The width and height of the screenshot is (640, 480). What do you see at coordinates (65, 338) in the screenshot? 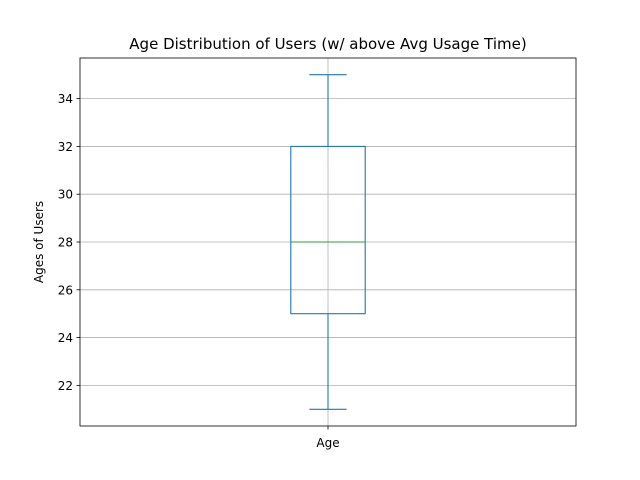
I see `y-tick-label: 24` at bounding box center [65, 338].